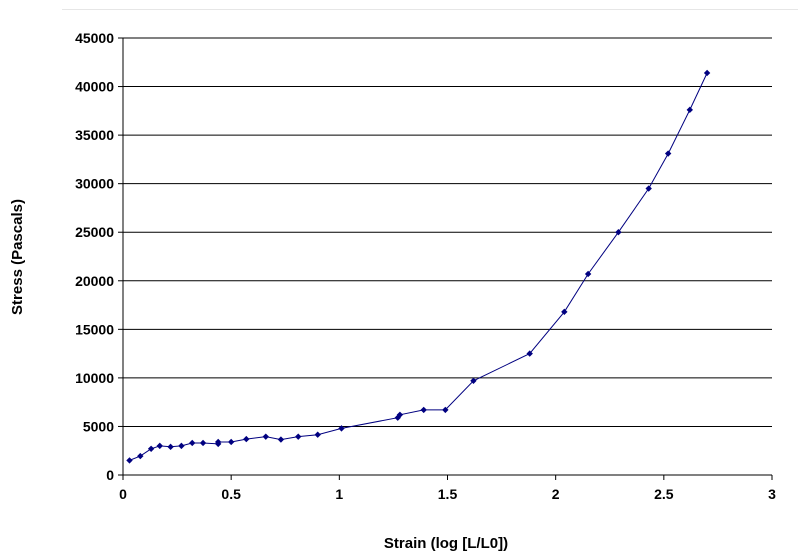  I want to click on y-tick-label: 25000, so click(94, 232).